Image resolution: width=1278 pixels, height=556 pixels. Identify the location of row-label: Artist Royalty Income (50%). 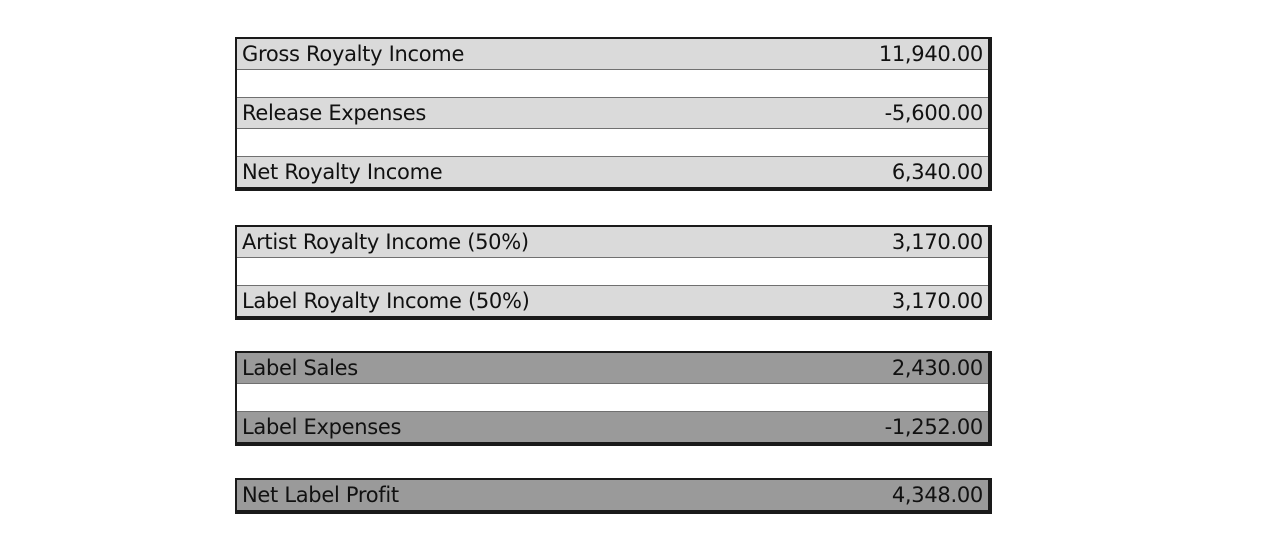
(385, 242).